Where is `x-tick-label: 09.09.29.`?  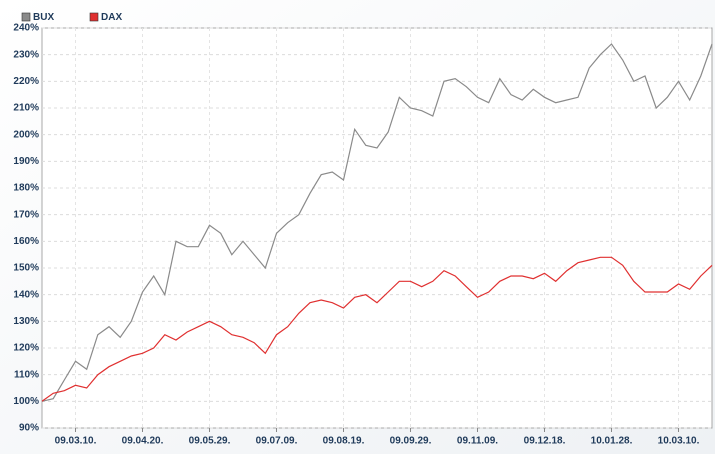 x-tick-label: 09.09.29. is located at coordinates (411, 441).